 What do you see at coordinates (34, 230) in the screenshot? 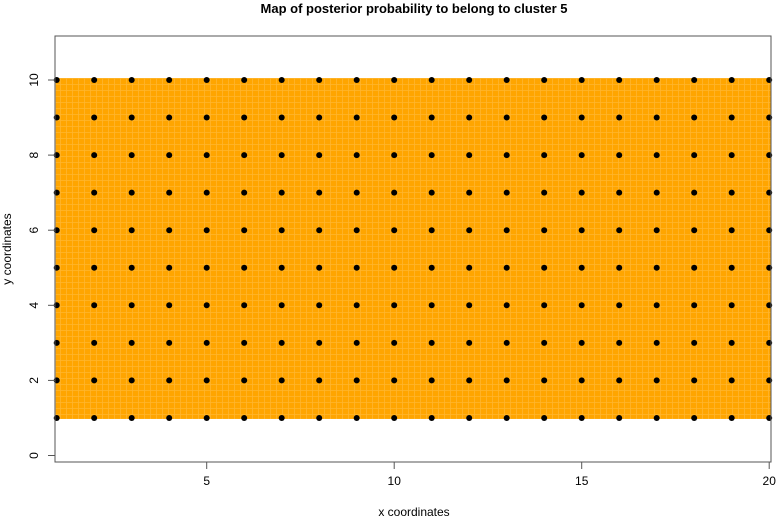
I see `y-tick-label: 6` at bounding box center [34, 230].